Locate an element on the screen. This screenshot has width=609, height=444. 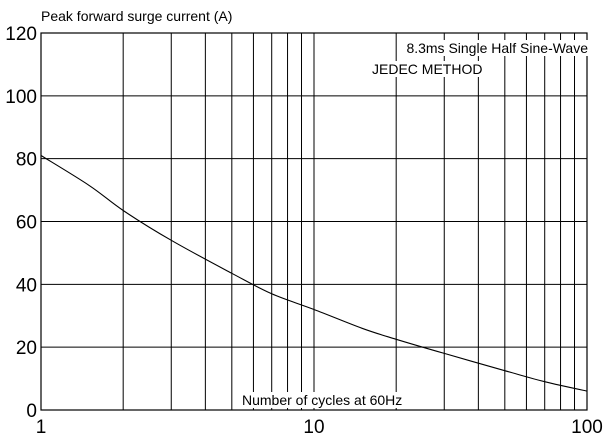
y-tick-labels: 0 20 40 60 80 100 120 is located at coordinates (21, 223).